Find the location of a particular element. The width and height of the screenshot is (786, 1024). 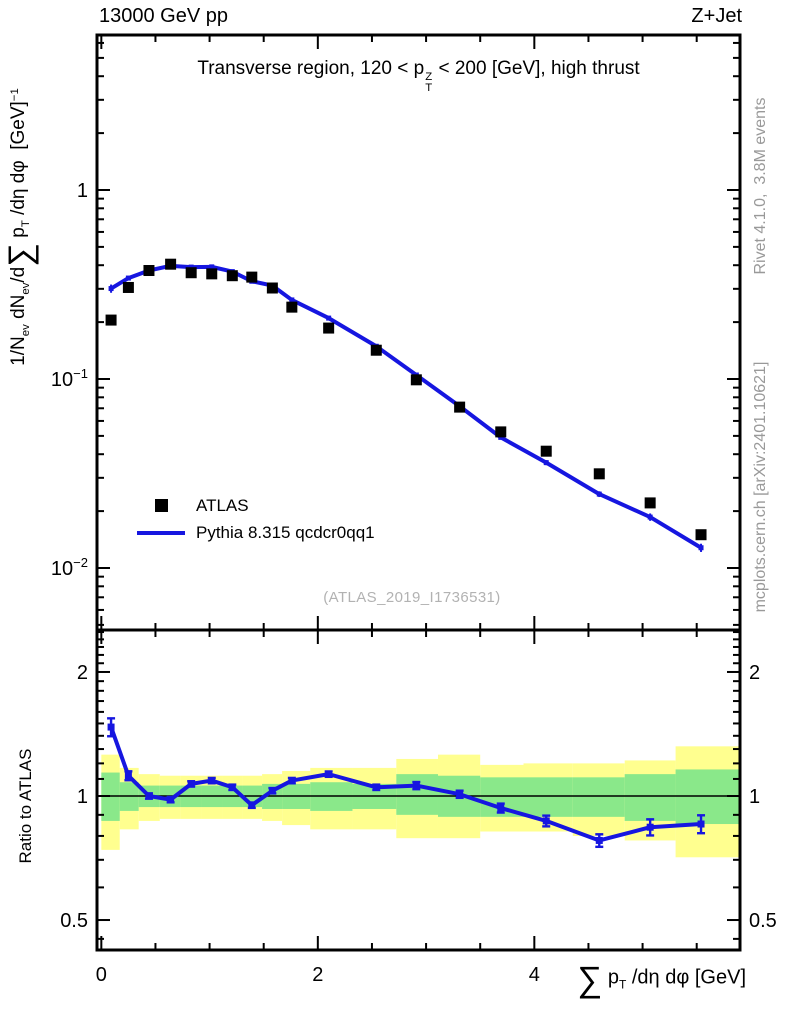

svg-text: 10⁻² is located at coordinates (69, 567).